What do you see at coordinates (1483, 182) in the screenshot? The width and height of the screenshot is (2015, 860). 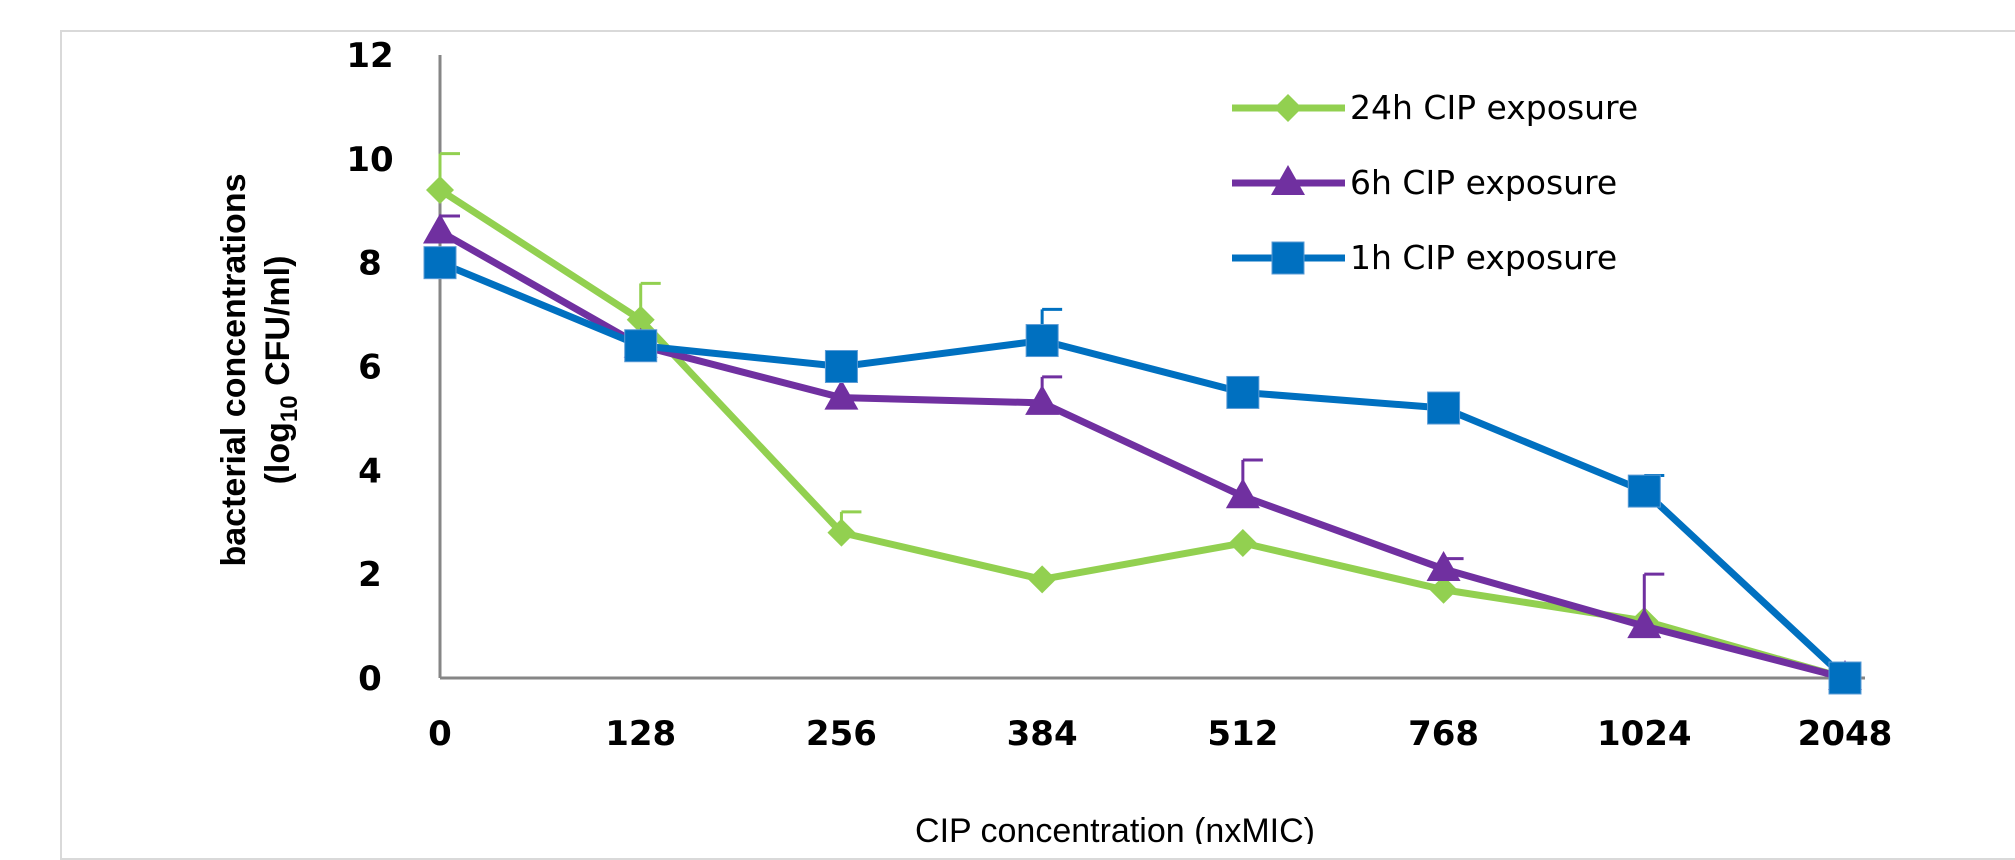 I see `legend-label: 6h CIP exposure` at bounding box center [1483, 182].